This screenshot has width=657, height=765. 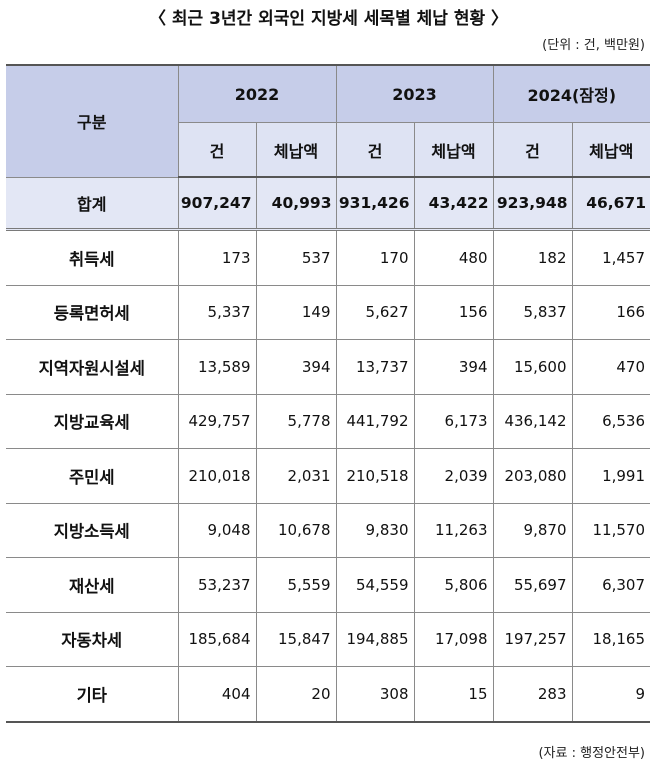 I want to click on cell-value: 308, so click(x=375, y=694).